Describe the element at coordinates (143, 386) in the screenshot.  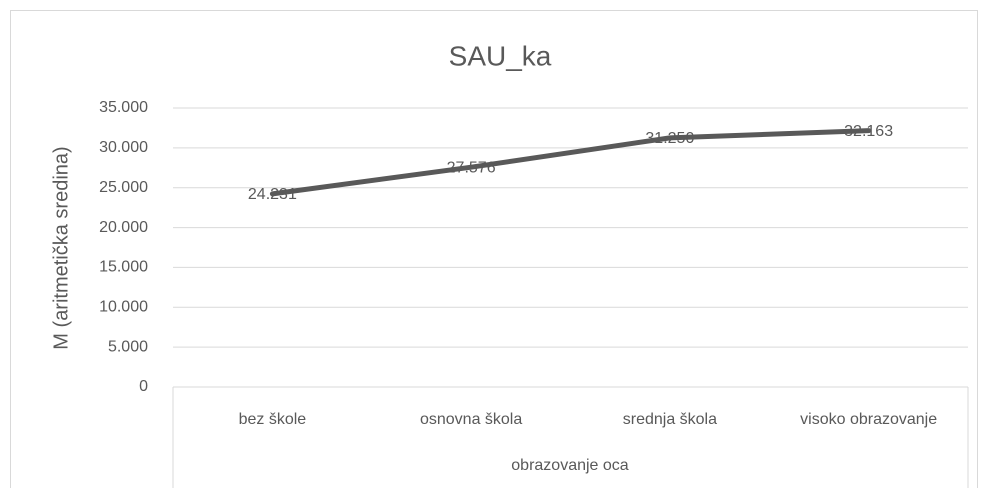
I see `y-tick-label: 0` at that location.